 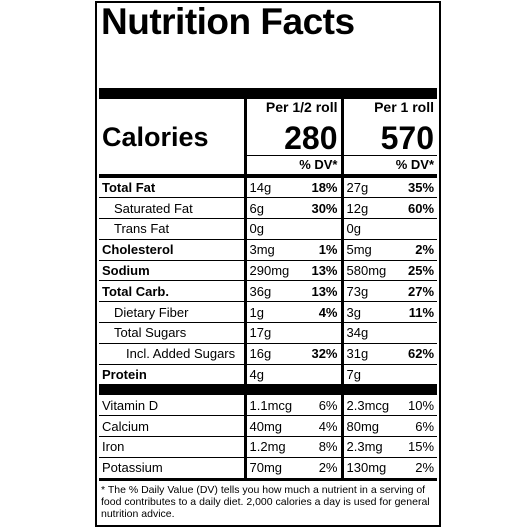 I want to click on nutrient-name: Incl. Added Sugars, so click(x=172, y=353).